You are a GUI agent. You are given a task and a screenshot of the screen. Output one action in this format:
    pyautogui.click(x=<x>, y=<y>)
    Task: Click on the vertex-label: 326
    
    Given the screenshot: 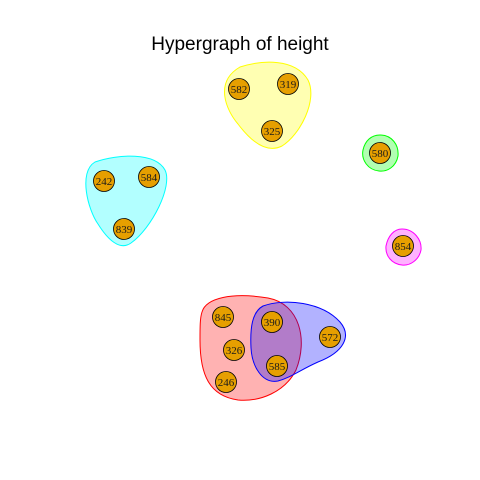 What is the action you would take?
    pyautogui.click(x=234, y=351)
    